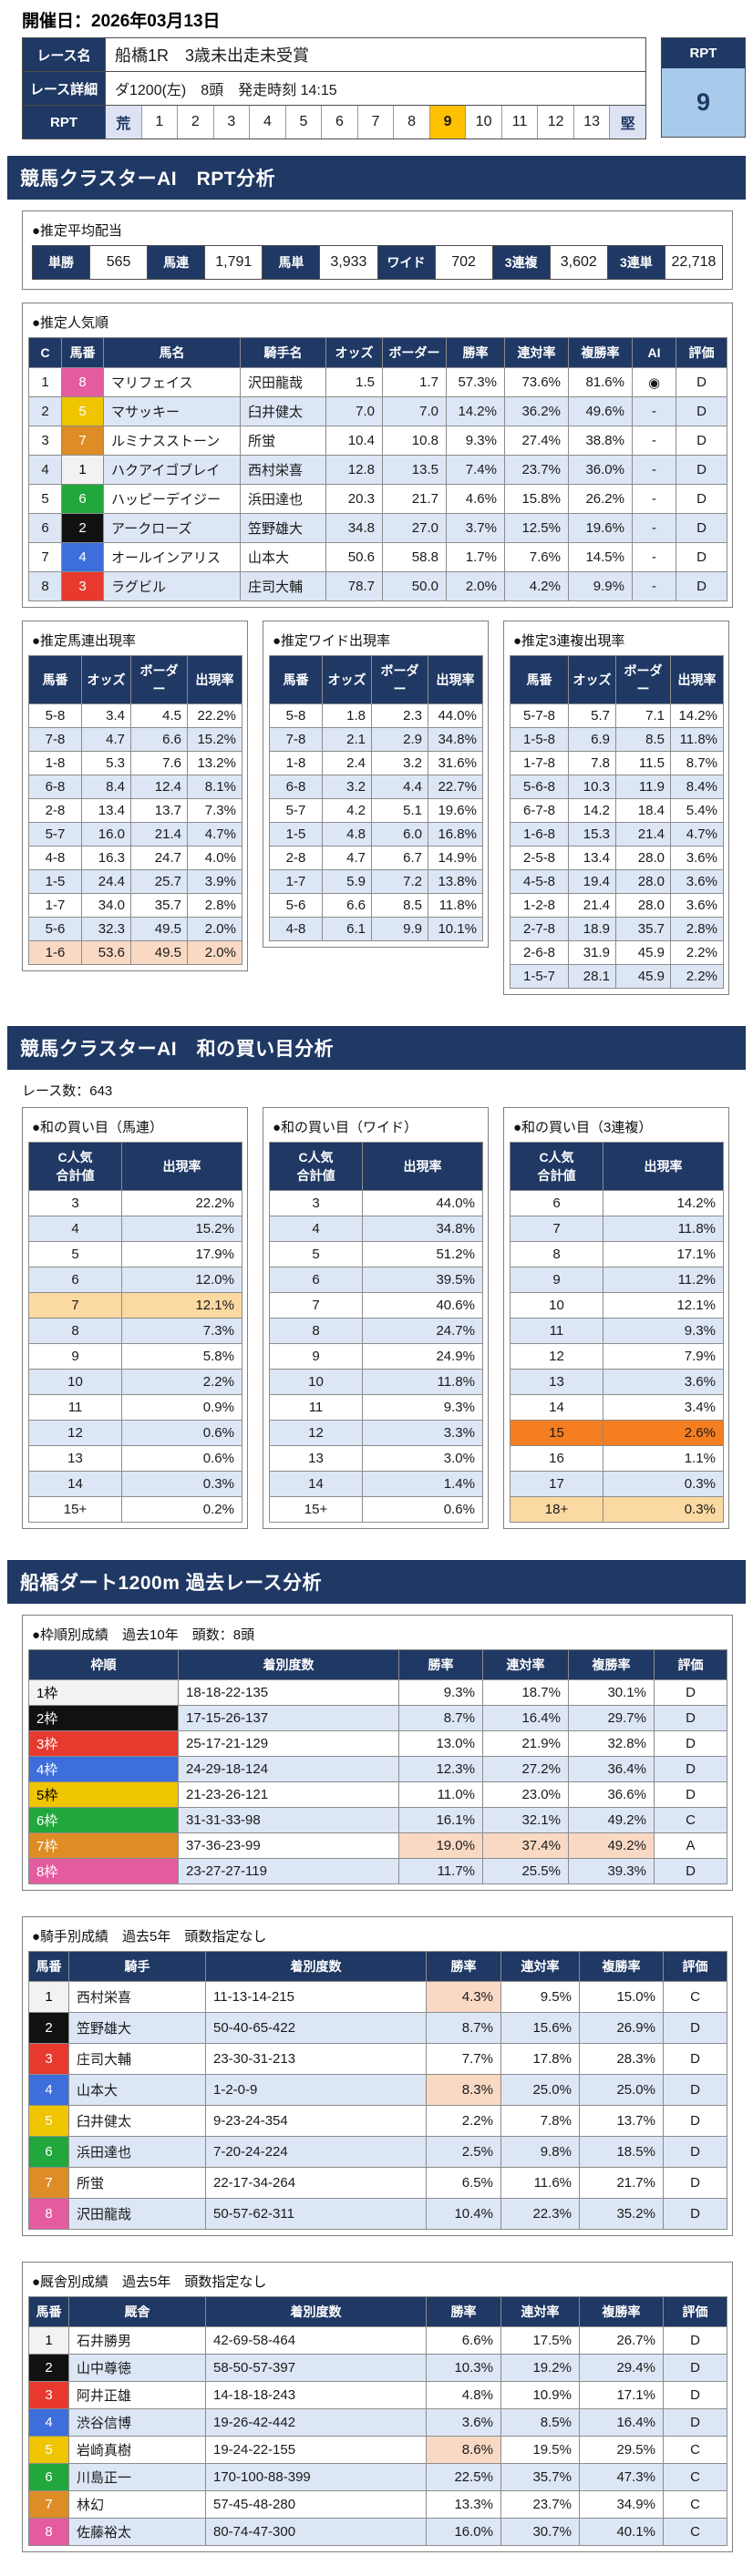  I want to click on table-row: 15+ 0.2%, so click(135, 1510).